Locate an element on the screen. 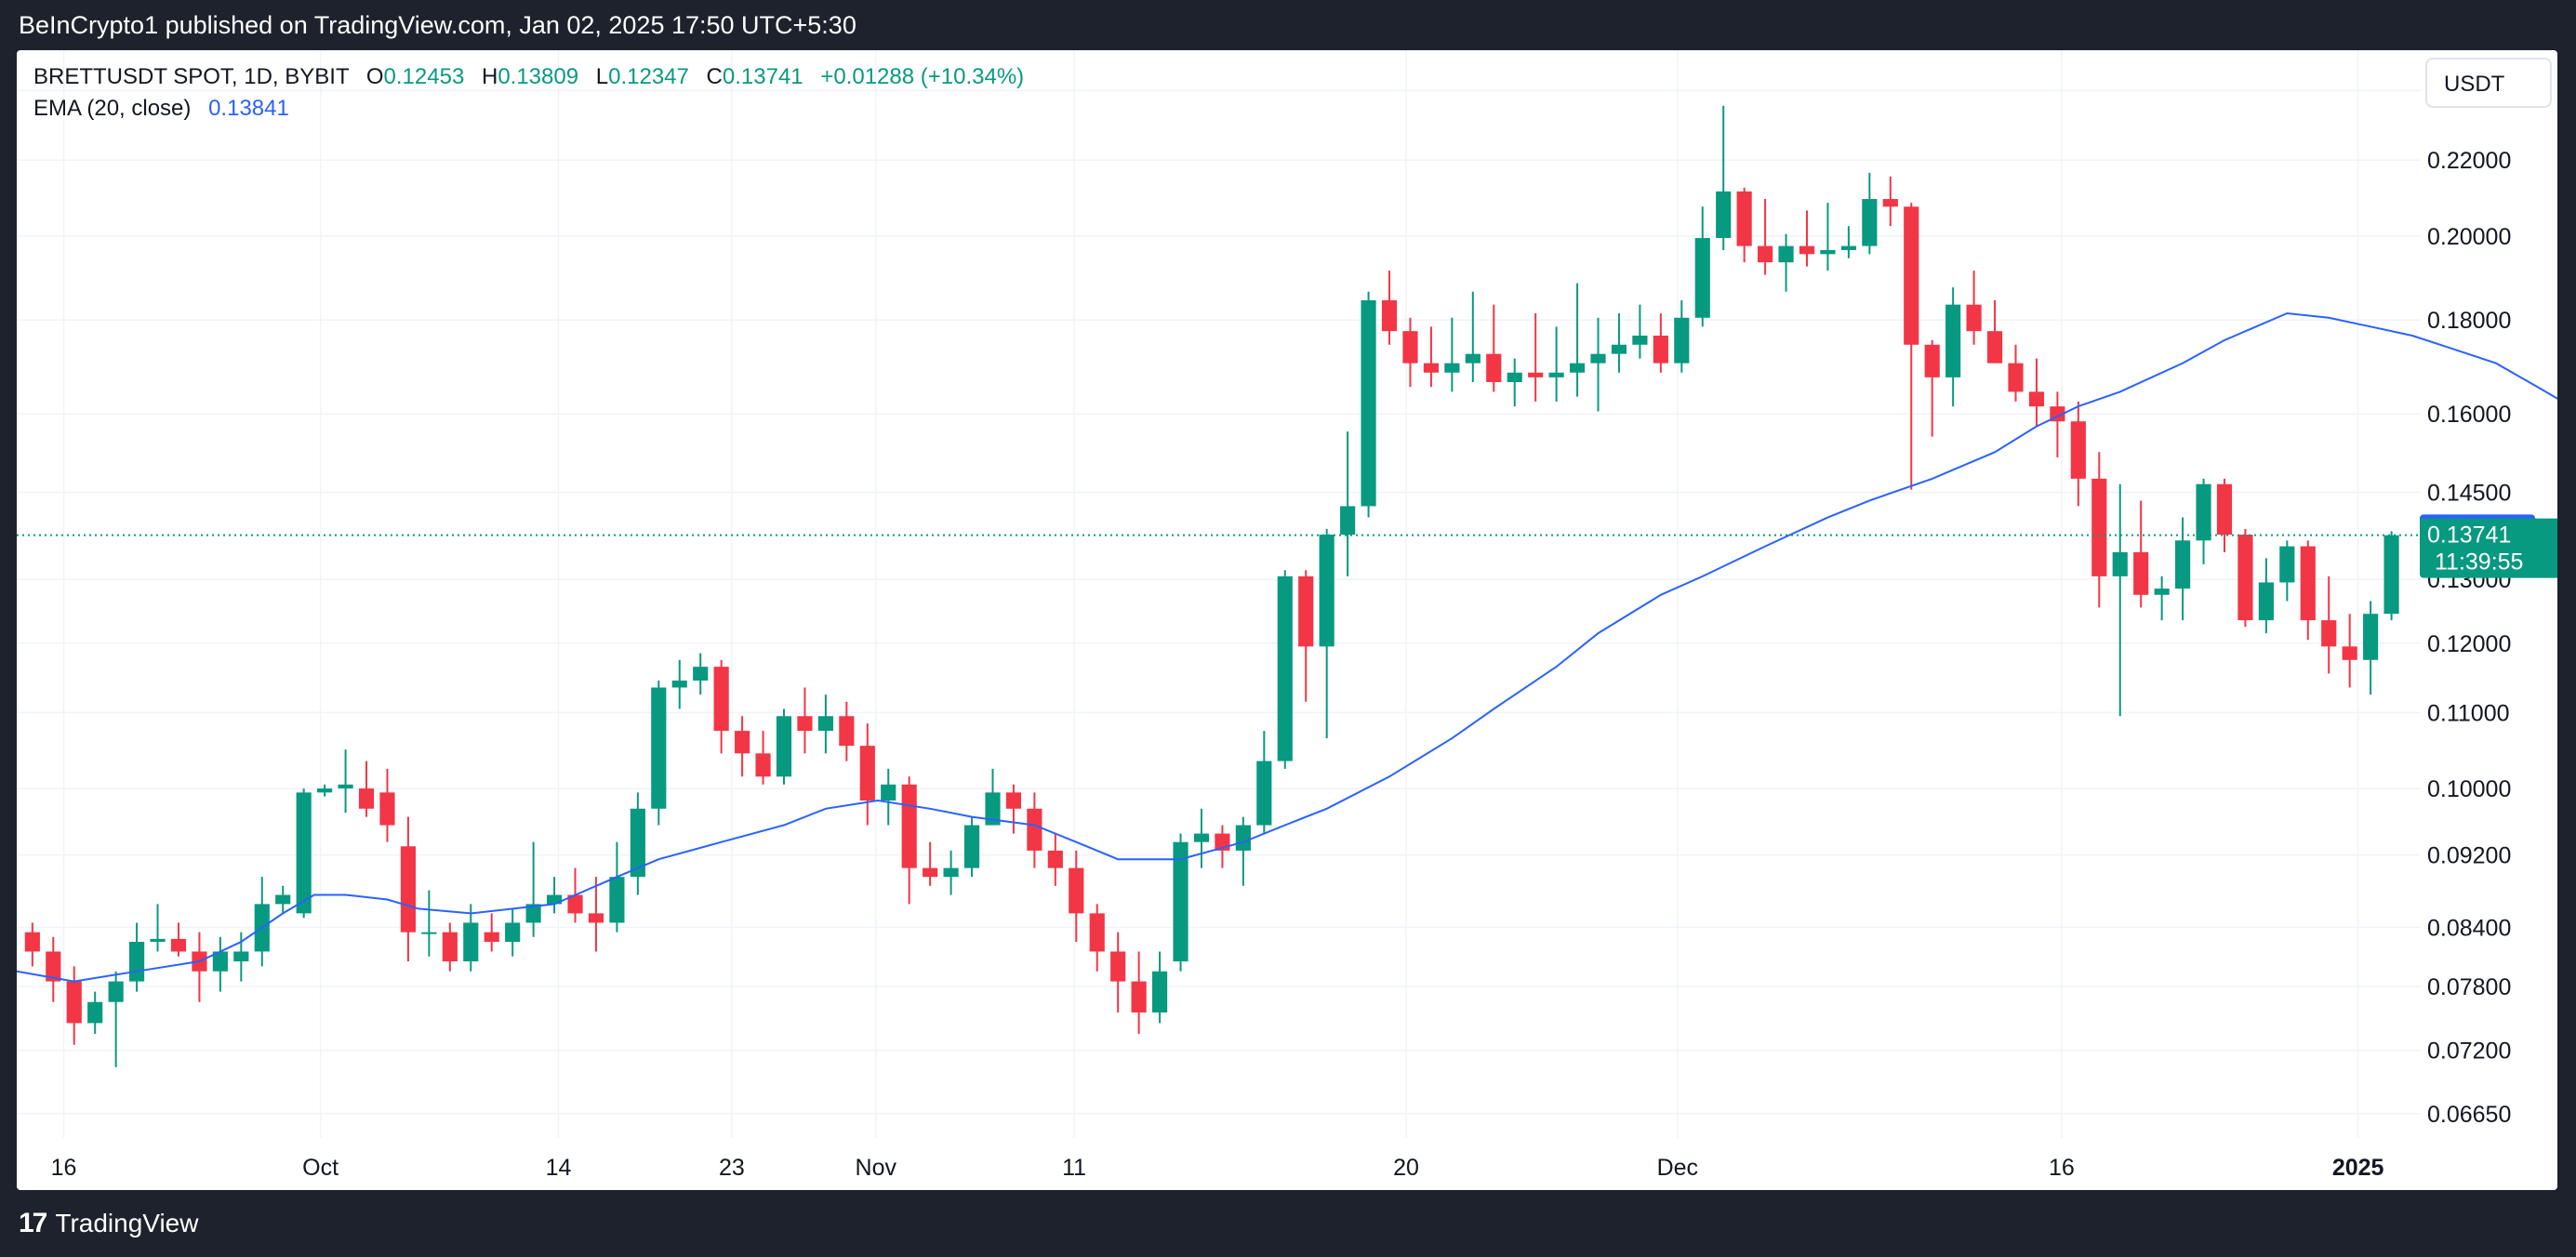 The image size is (2576, 1257). x-tick-label: Oct is located at coordinates (320, 1168).